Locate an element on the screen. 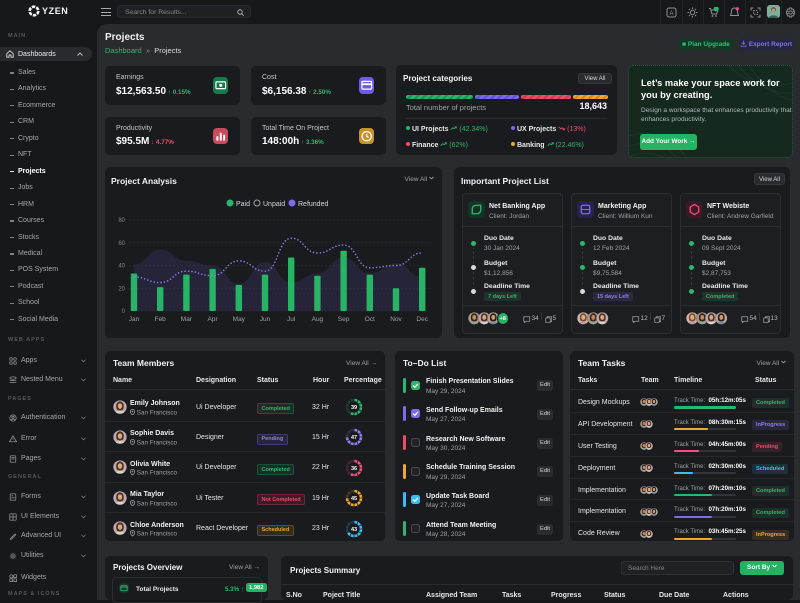  svg-text: 45 is located at coordinates (354, 499).